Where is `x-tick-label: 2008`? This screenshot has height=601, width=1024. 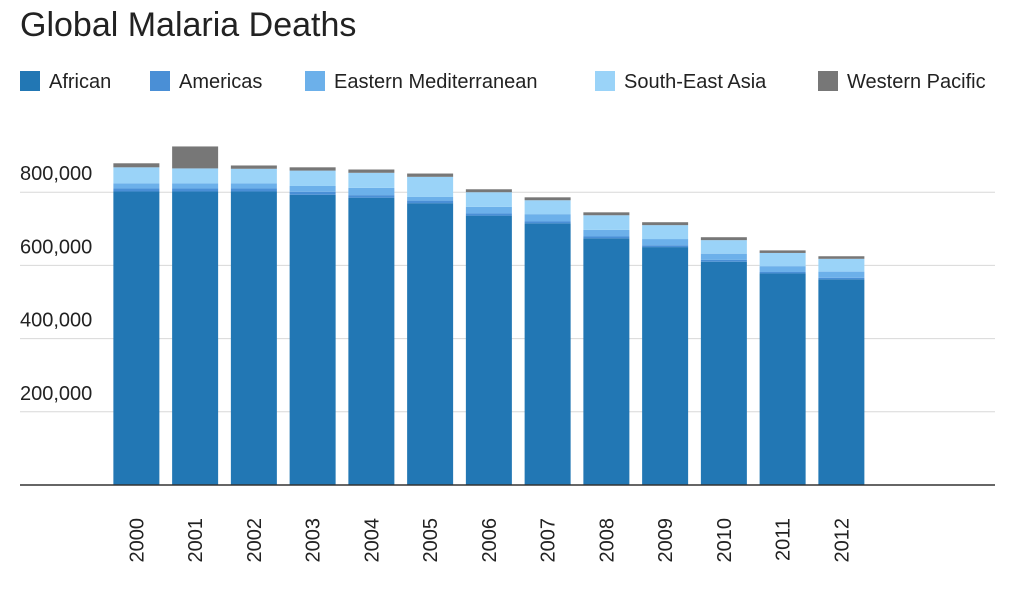 x-tick-label: 2008 is located at coordinates (607, 540).